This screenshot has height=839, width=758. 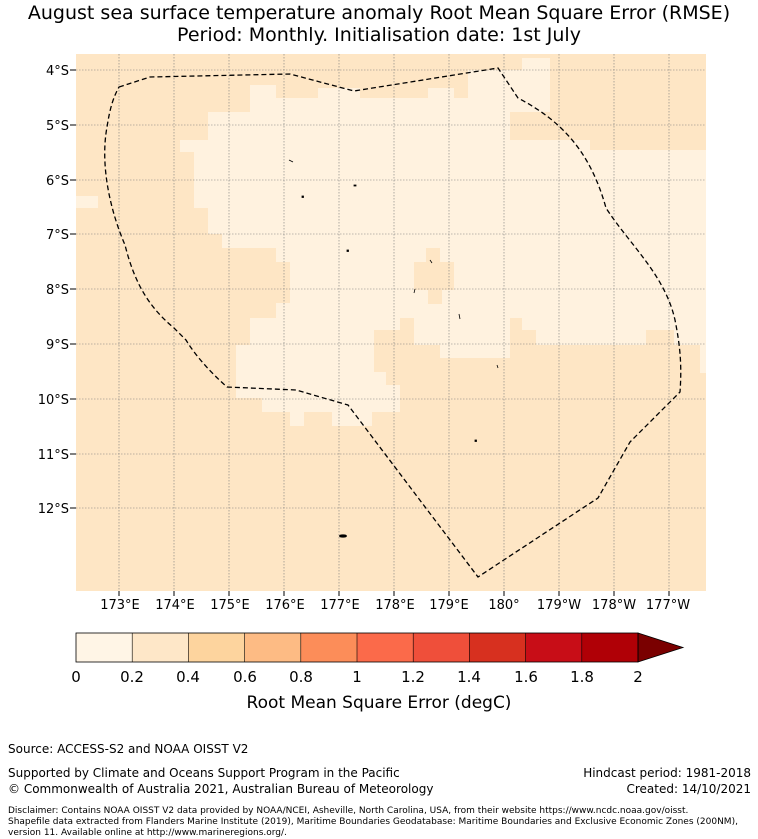 What do you see at coordinates (503, 605) in the screenshot?
I see `lon-label: 180°` at bounding box center [503, 605].